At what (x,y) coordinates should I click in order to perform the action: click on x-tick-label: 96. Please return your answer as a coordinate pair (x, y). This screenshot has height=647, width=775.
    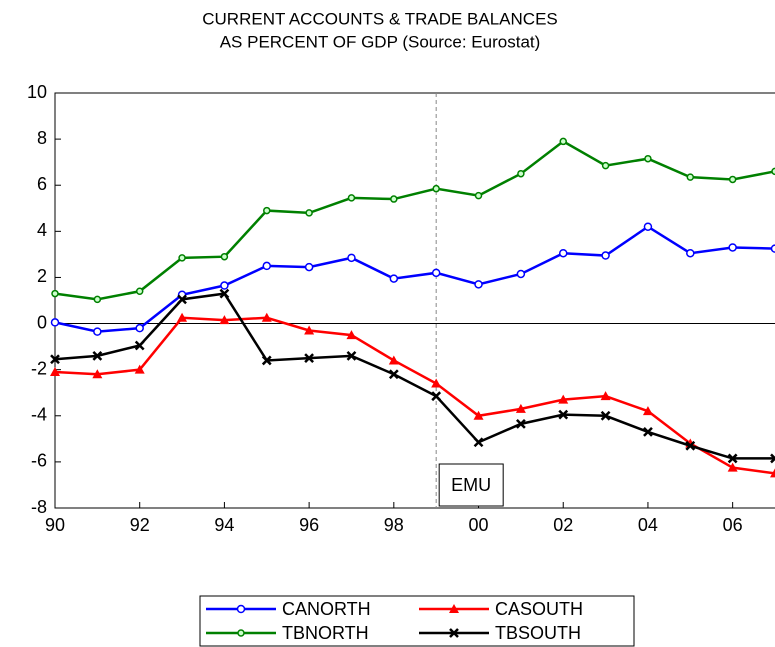
    Looking at the image, I should click on (309, 525).